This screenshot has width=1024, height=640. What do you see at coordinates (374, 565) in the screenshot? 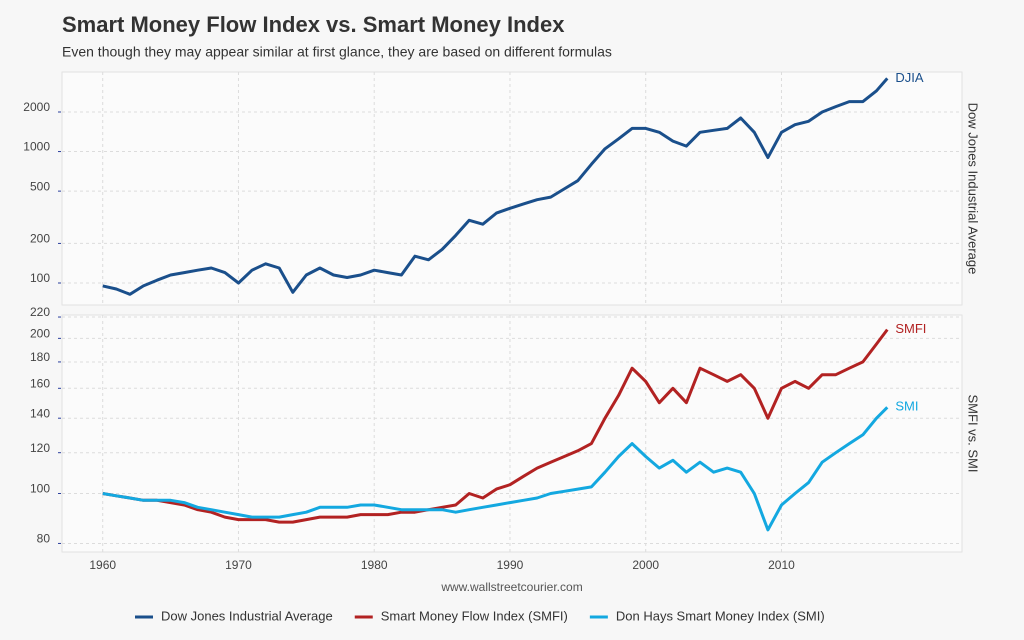
I see `x-tick-label: 1980` at bounding box center [374, 565].